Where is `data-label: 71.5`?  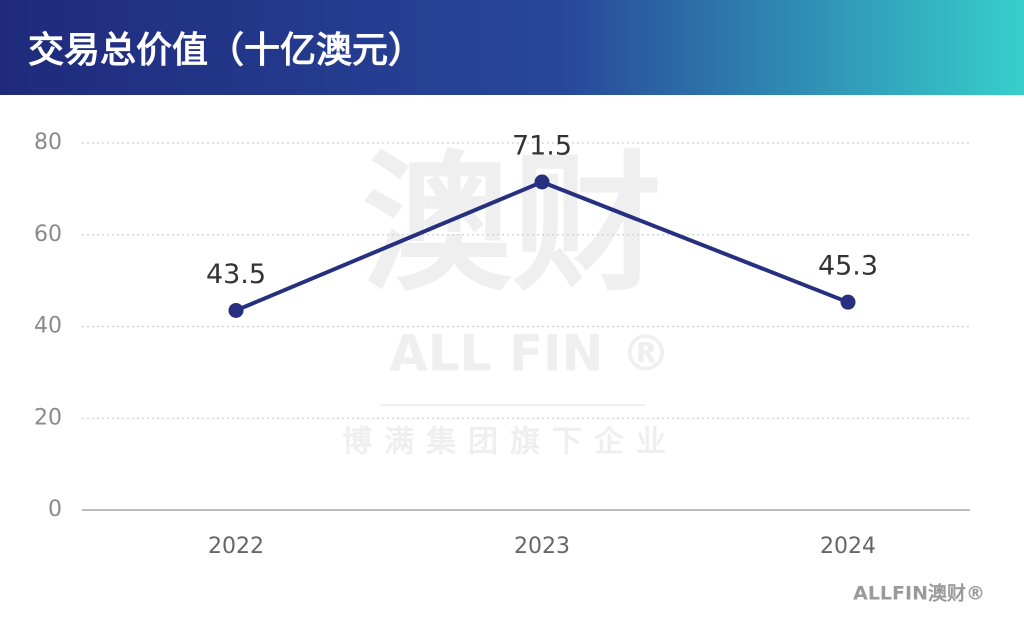
data-label: 71.5 is located at coordinates (542, 145).